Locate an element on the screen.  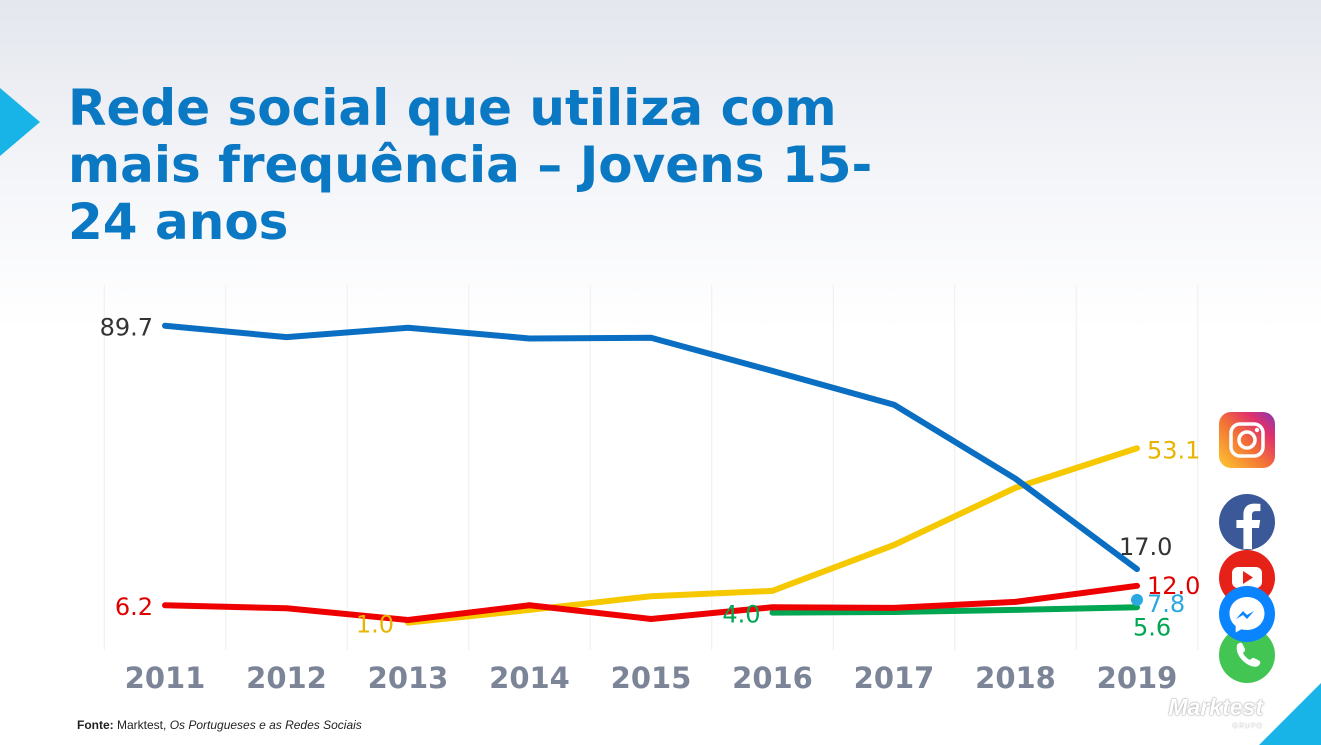
data-label-whatsapp: 4.0 is located at coordinates (741, 615).